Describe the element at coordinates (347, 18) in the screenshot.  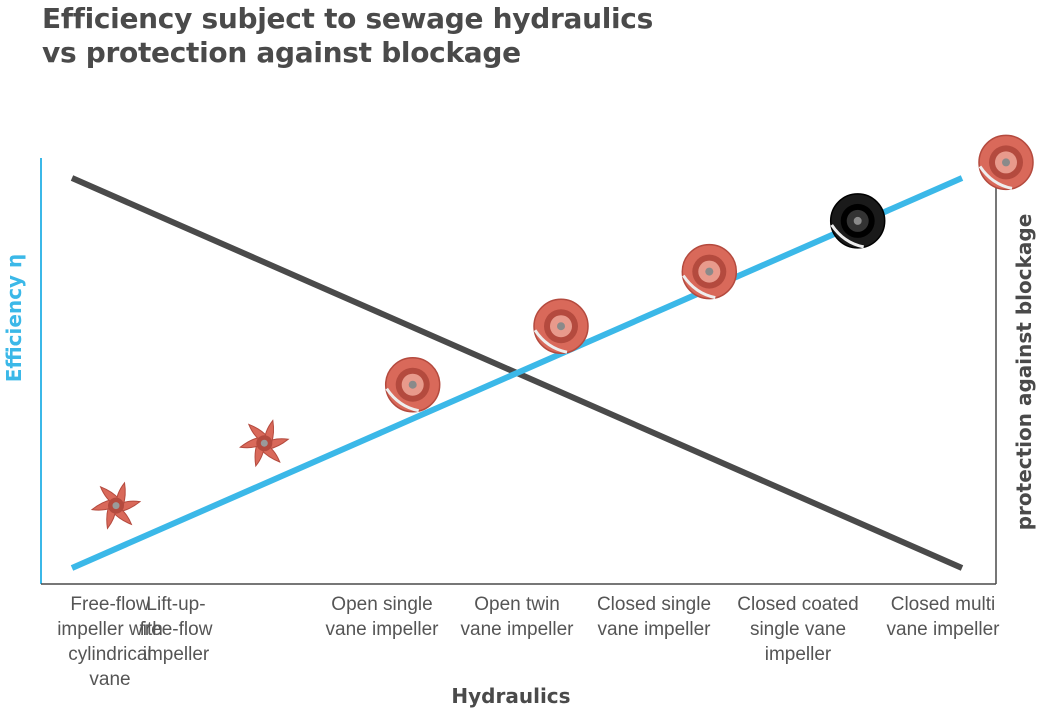
I see `chart-title-line-1: Efficiency subject to sewage hydraulics` at that location.